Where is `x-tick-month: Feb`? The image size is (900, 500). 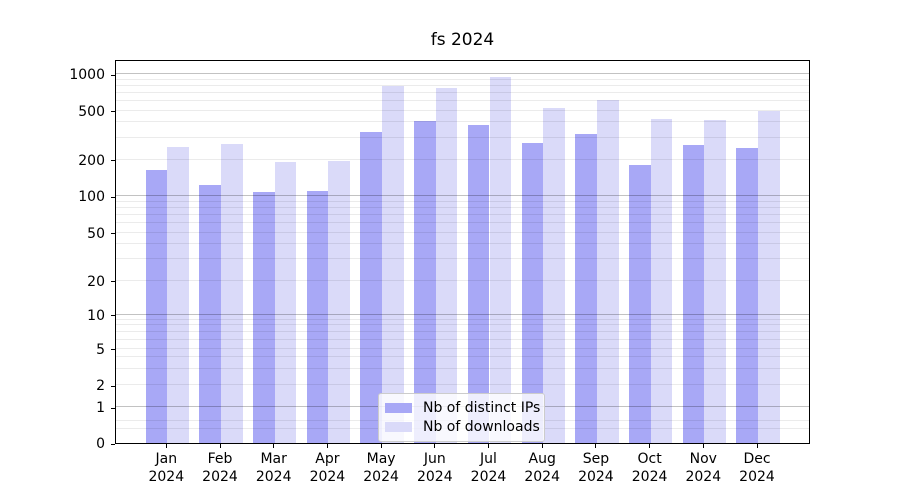
x-tick-month: Feb is located at coordinates (220, 459).